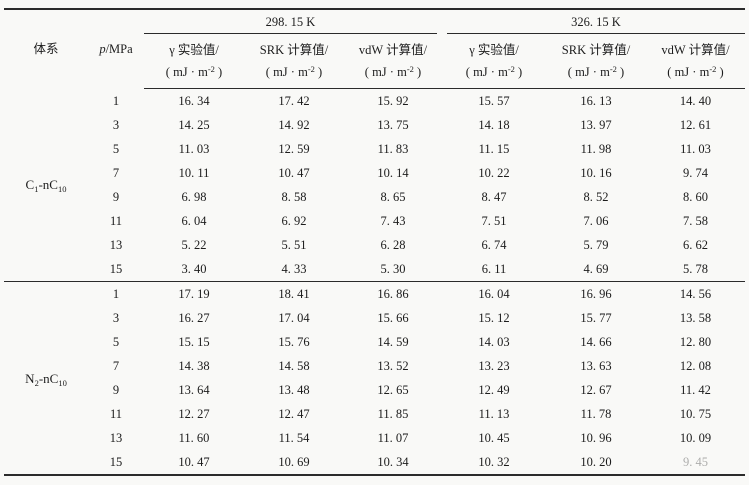 The width and height of the screenshot is (749, 485). I want to click on value-cell: 6. 28, so click(393, 244).